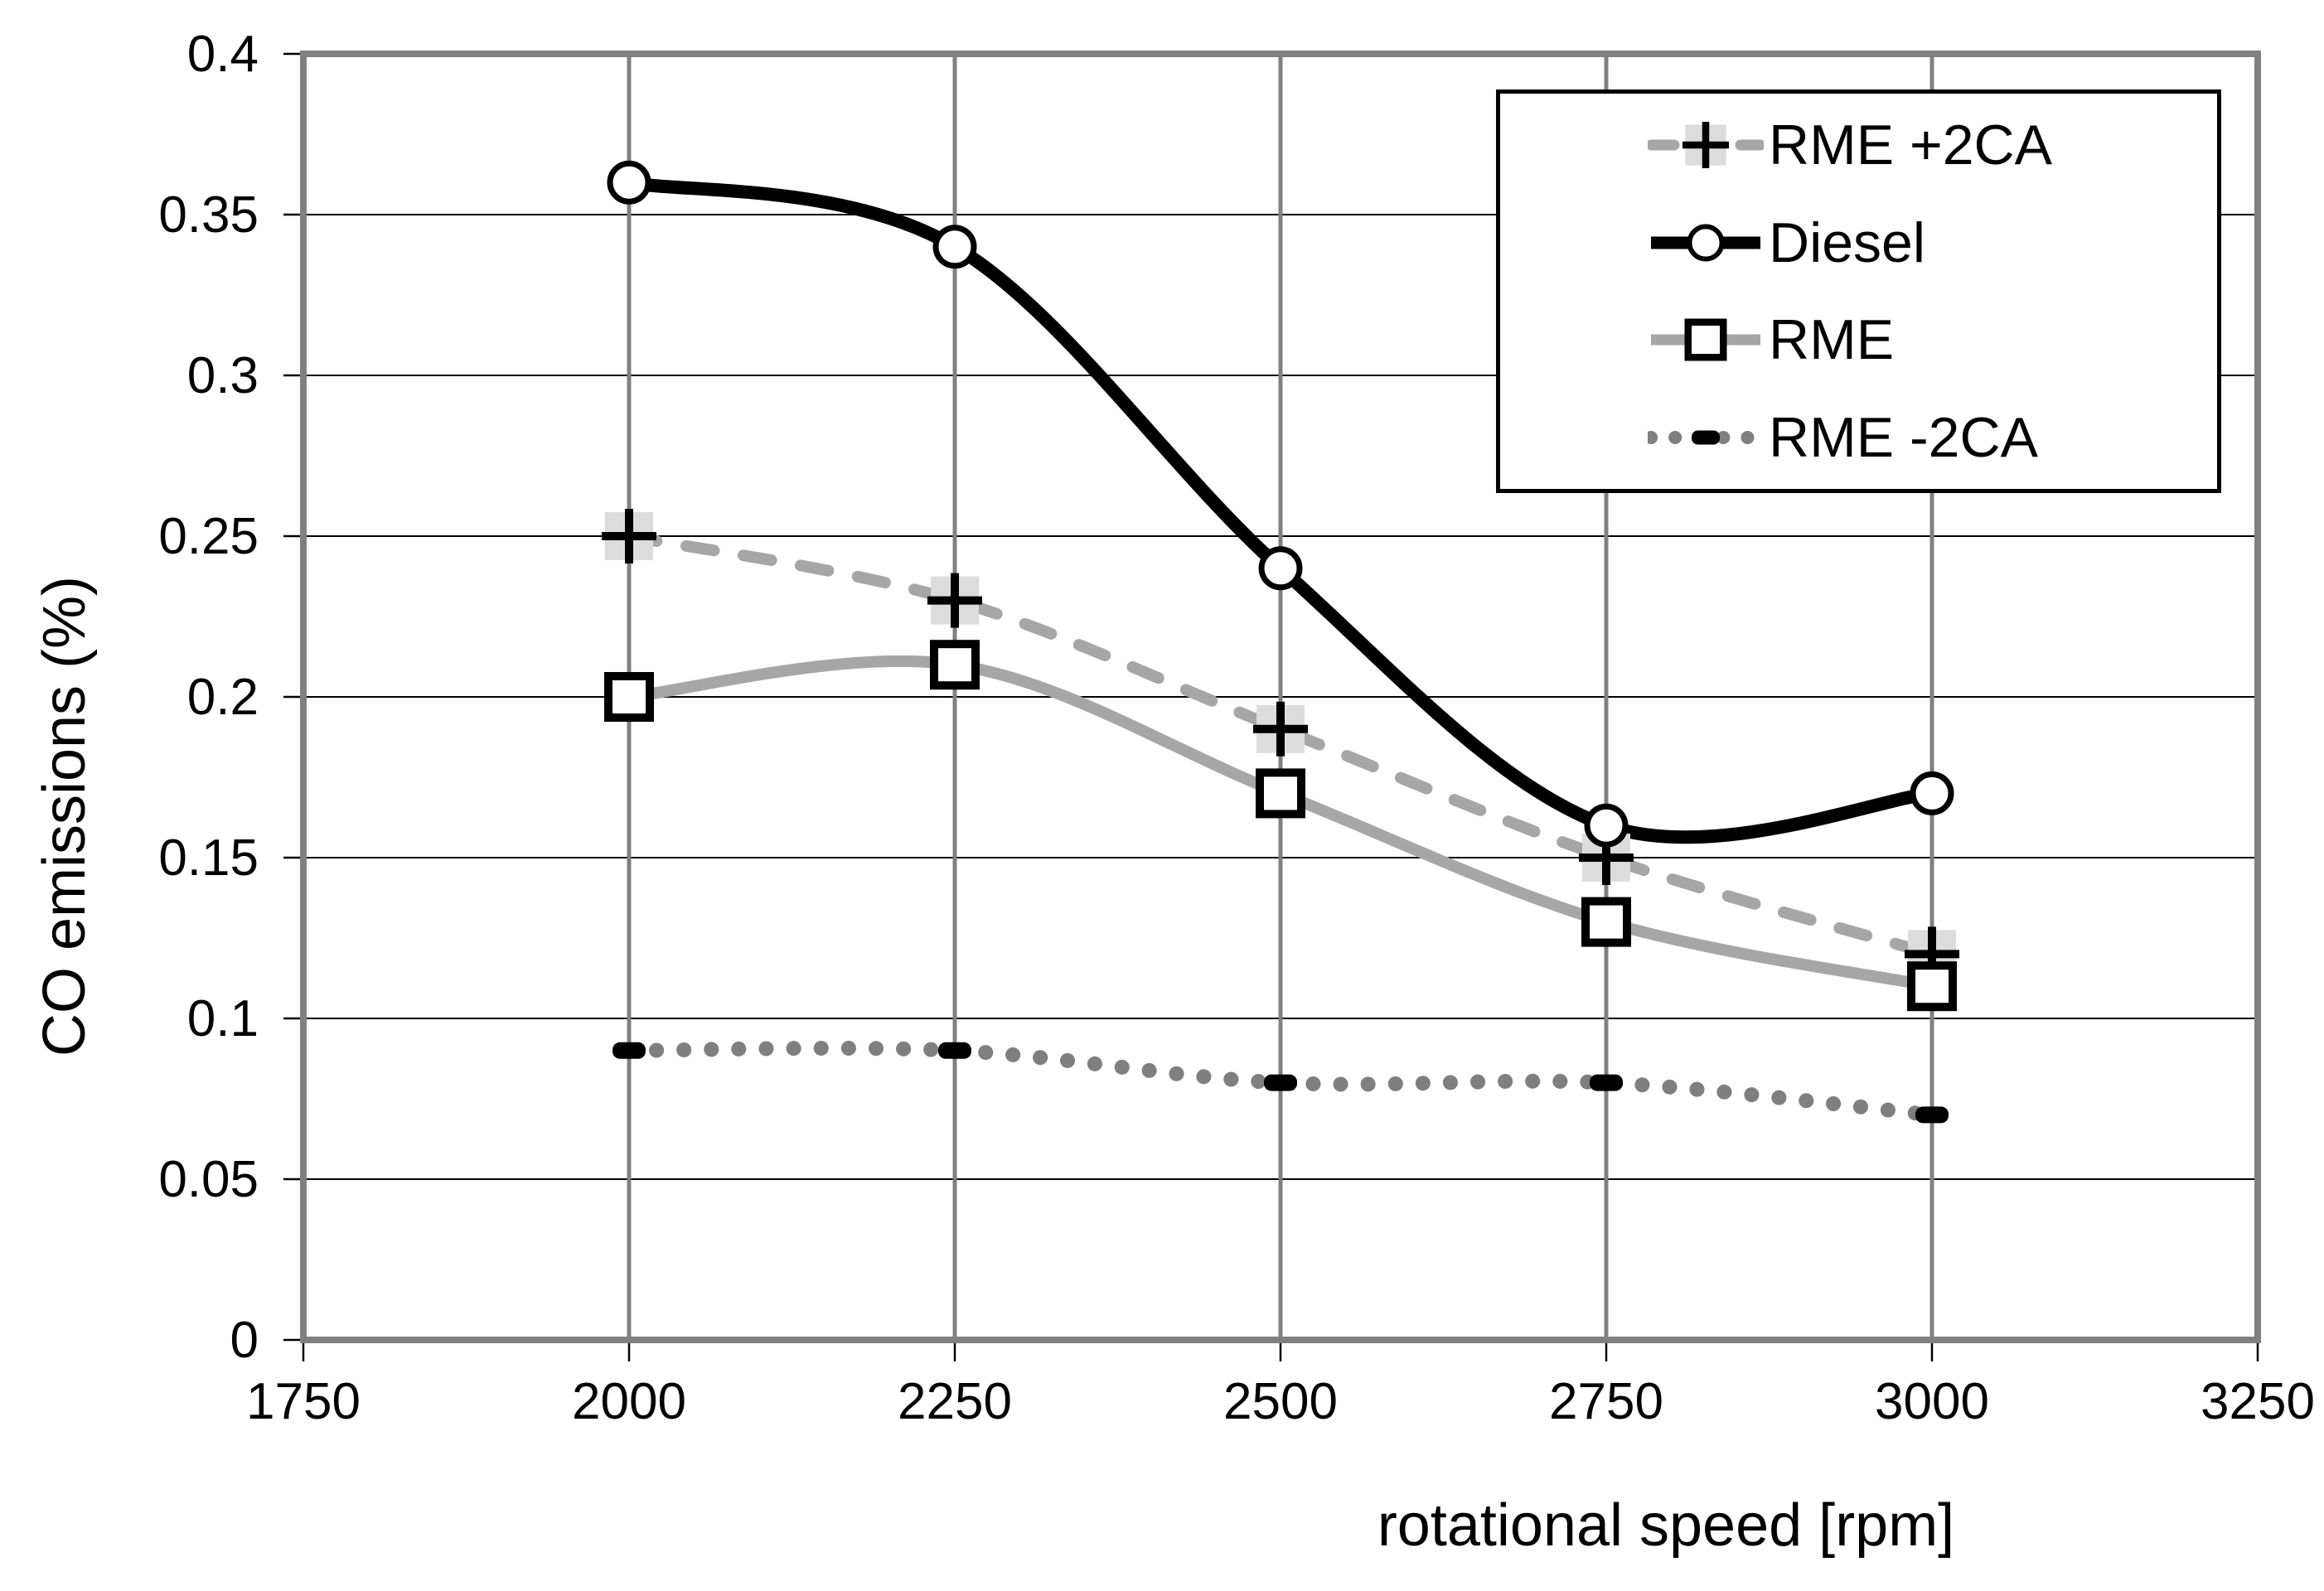 The width and height of the screenshot is (2324, 1591). I want to click on y-tick-label: 0, so click(244, 1340).